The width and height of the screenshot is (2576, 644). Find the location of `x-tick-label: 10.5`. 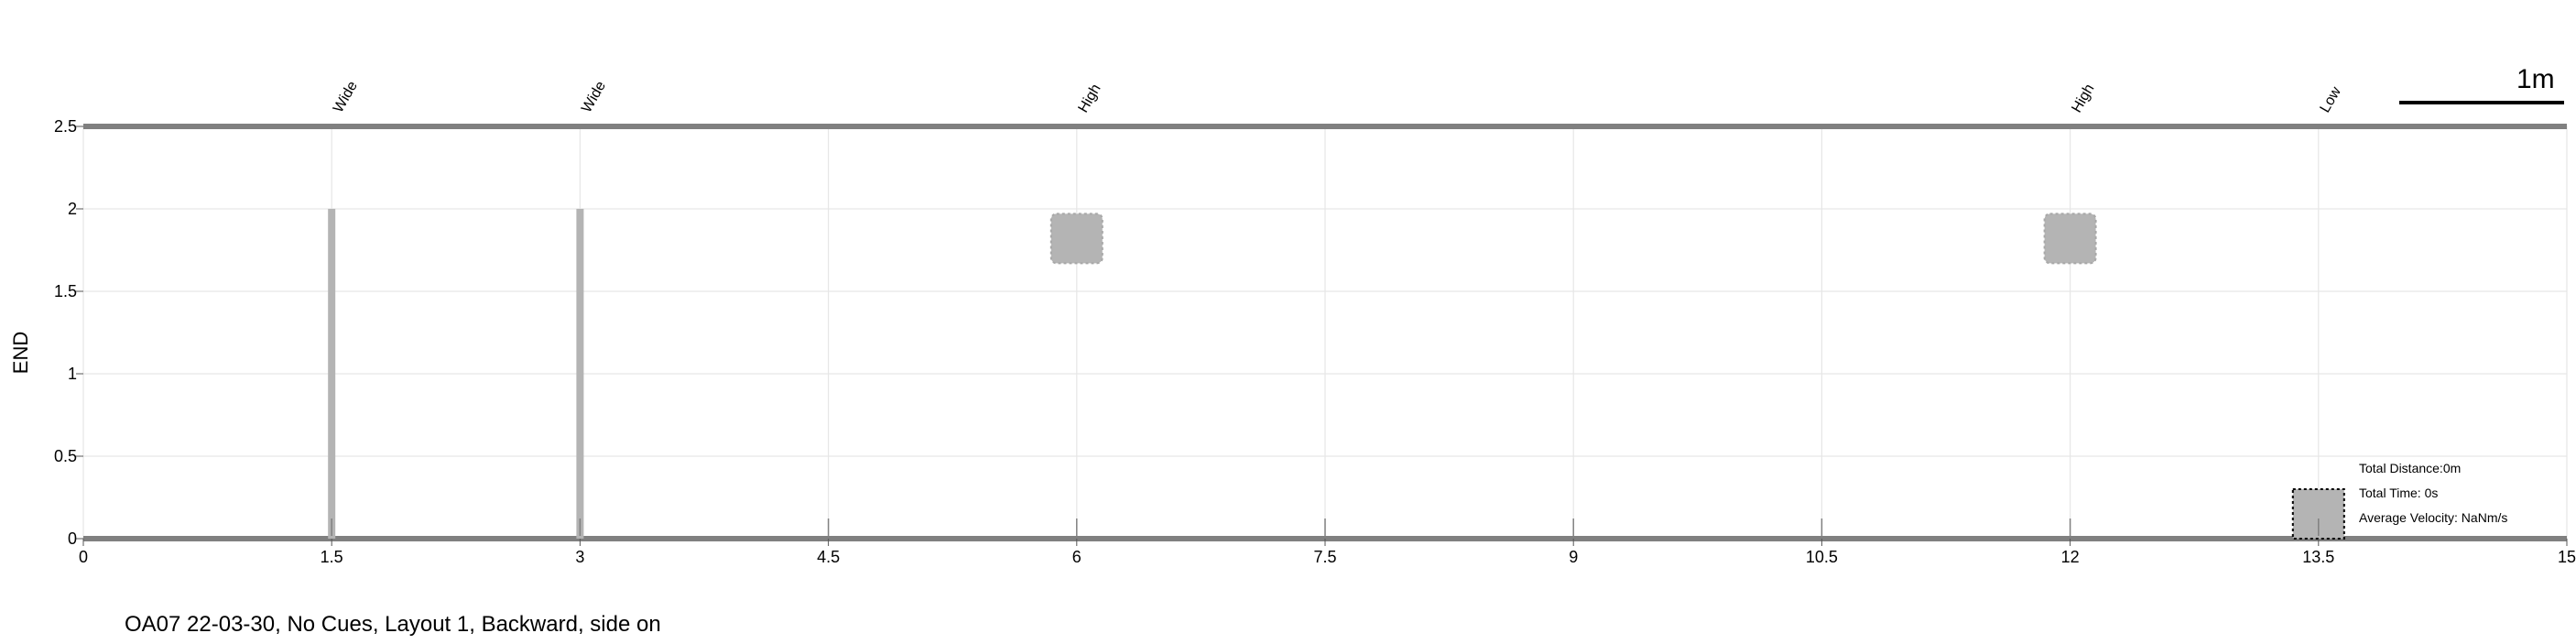

x-tick-label: 10.5 is located at coordinates (1822, 557).